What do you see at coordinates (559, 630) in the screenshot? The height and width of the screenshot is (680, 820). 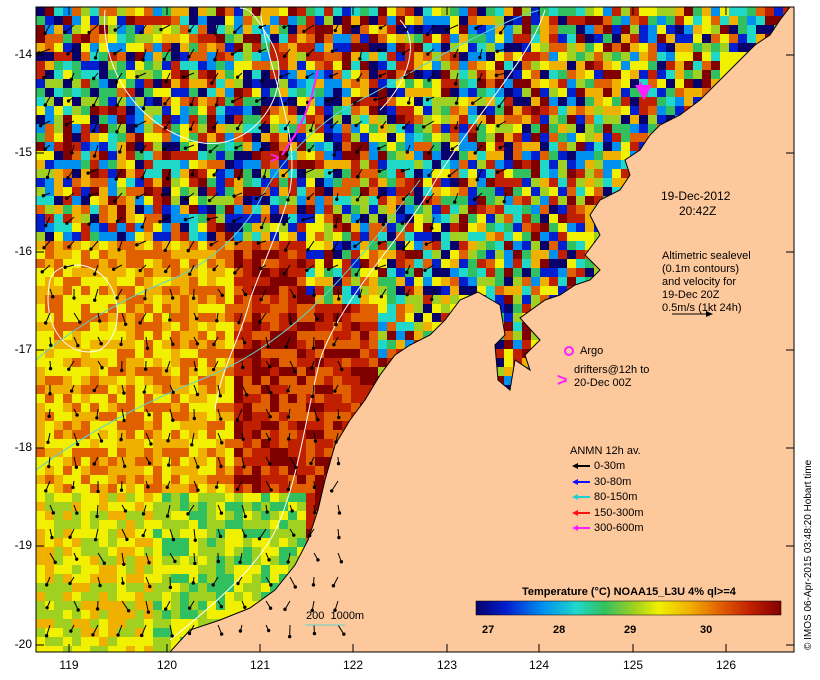 I see `colorbar-tick: 28` at bounding box center [559, 630].